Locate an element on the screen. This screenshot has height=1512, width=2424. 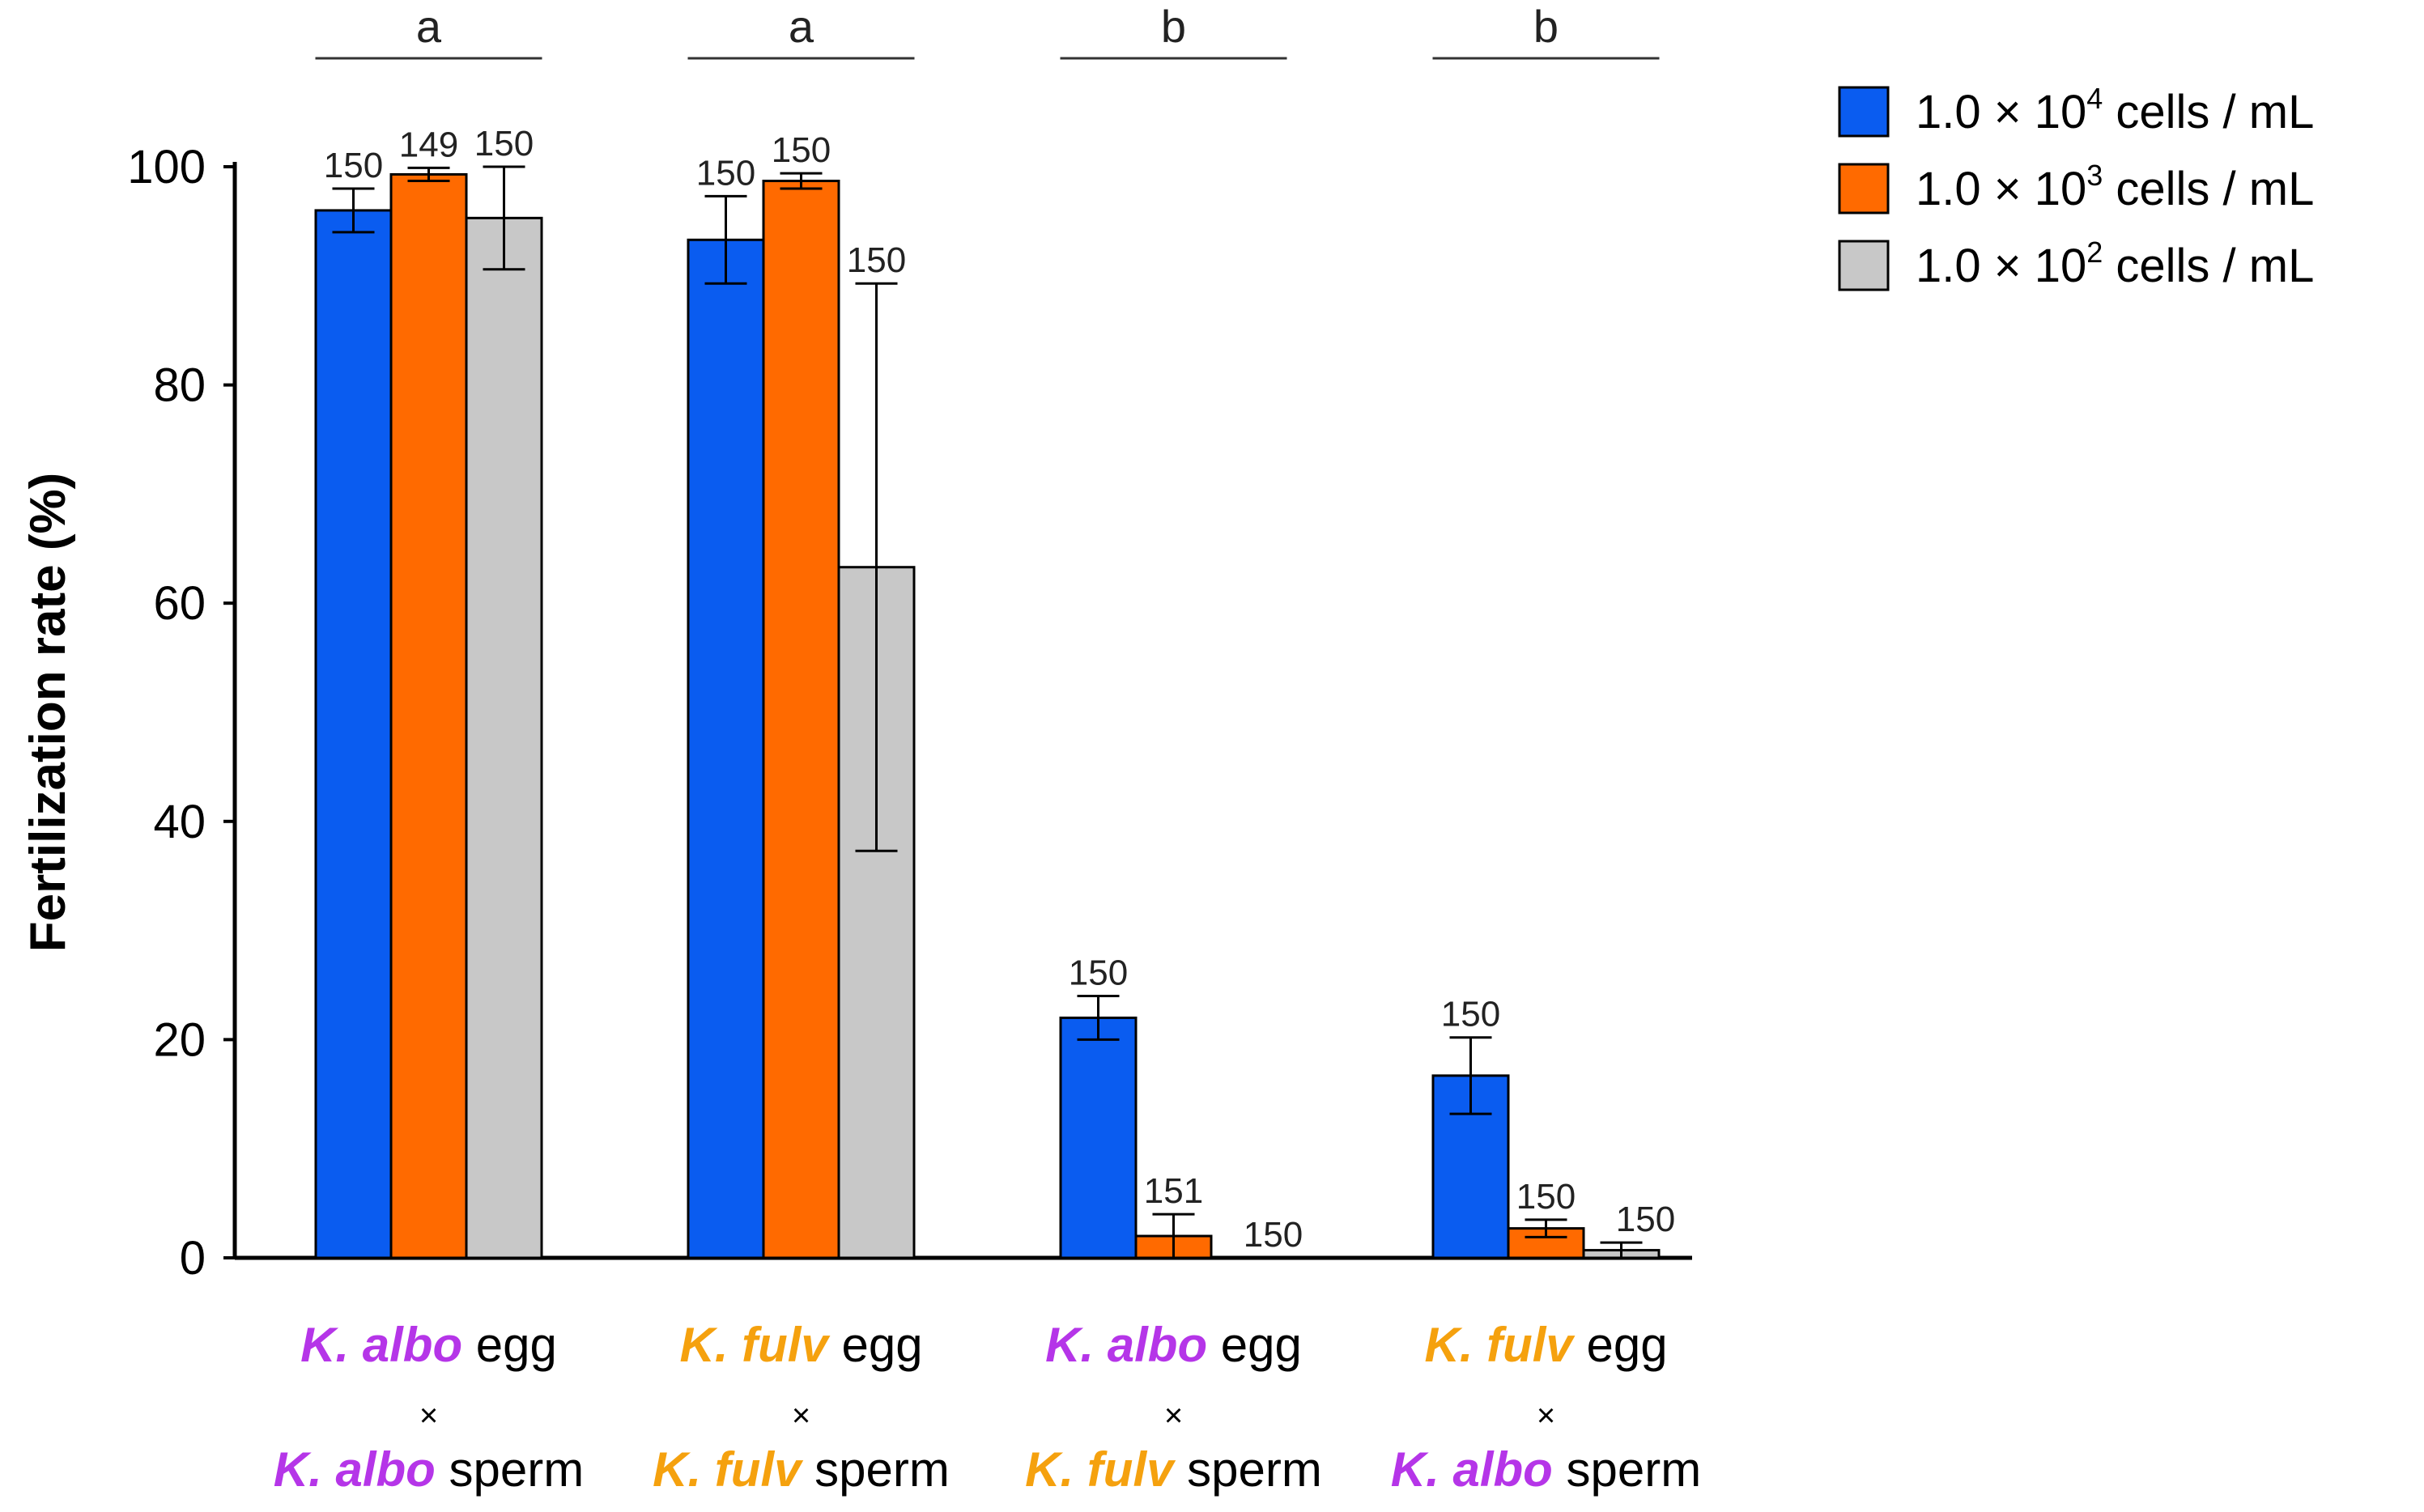
sample-size-label: 149 is located at coordinates (428, 144).